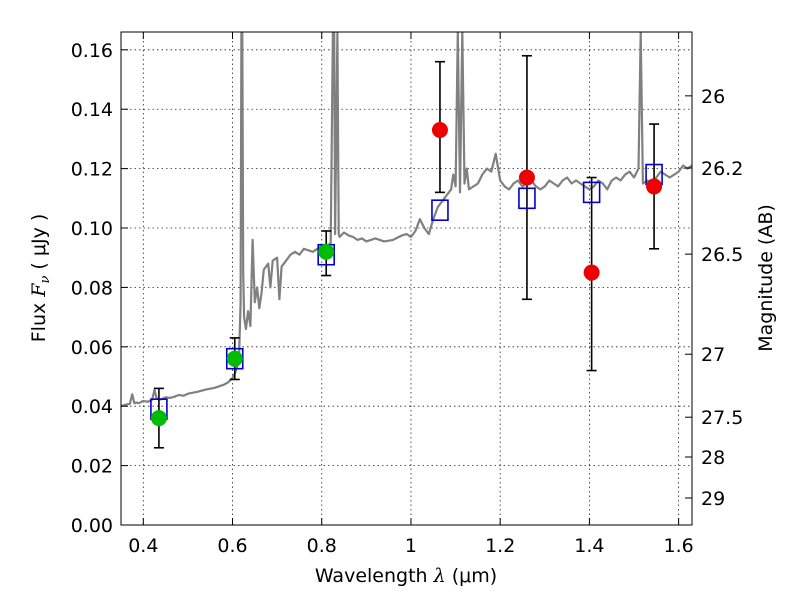  Describe the element at coordinates (39, 242) in the screenshot. I see `y-axis-label-unit: ( μJy )` at that location.